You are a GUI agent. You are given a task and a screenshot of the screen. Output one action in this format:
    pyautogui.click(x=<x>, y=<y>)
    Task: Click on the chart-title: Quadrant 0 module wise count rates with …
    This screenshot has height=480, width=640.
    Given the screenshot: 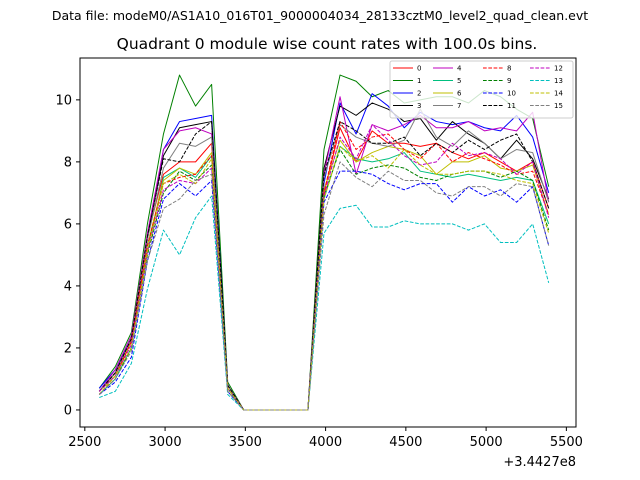 What is the action you would take?
    pyautogui.click(x=327, y=44)
    